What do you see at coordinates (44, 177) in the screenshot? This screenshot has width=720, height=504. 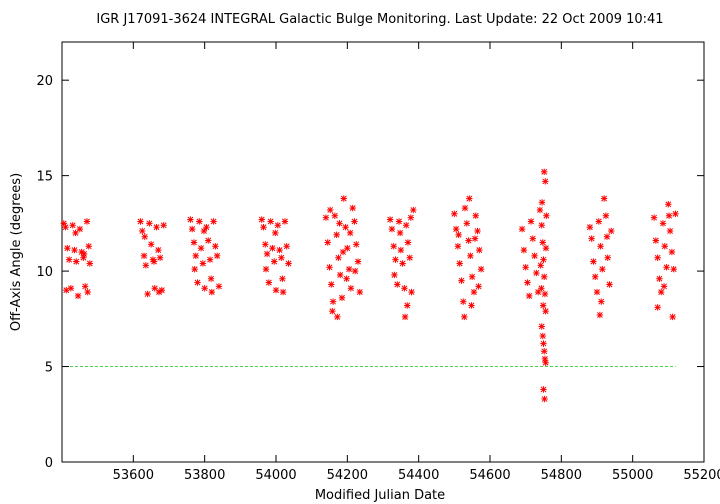 I see `y-tick-label: 15` at bounding box center [44, 177].